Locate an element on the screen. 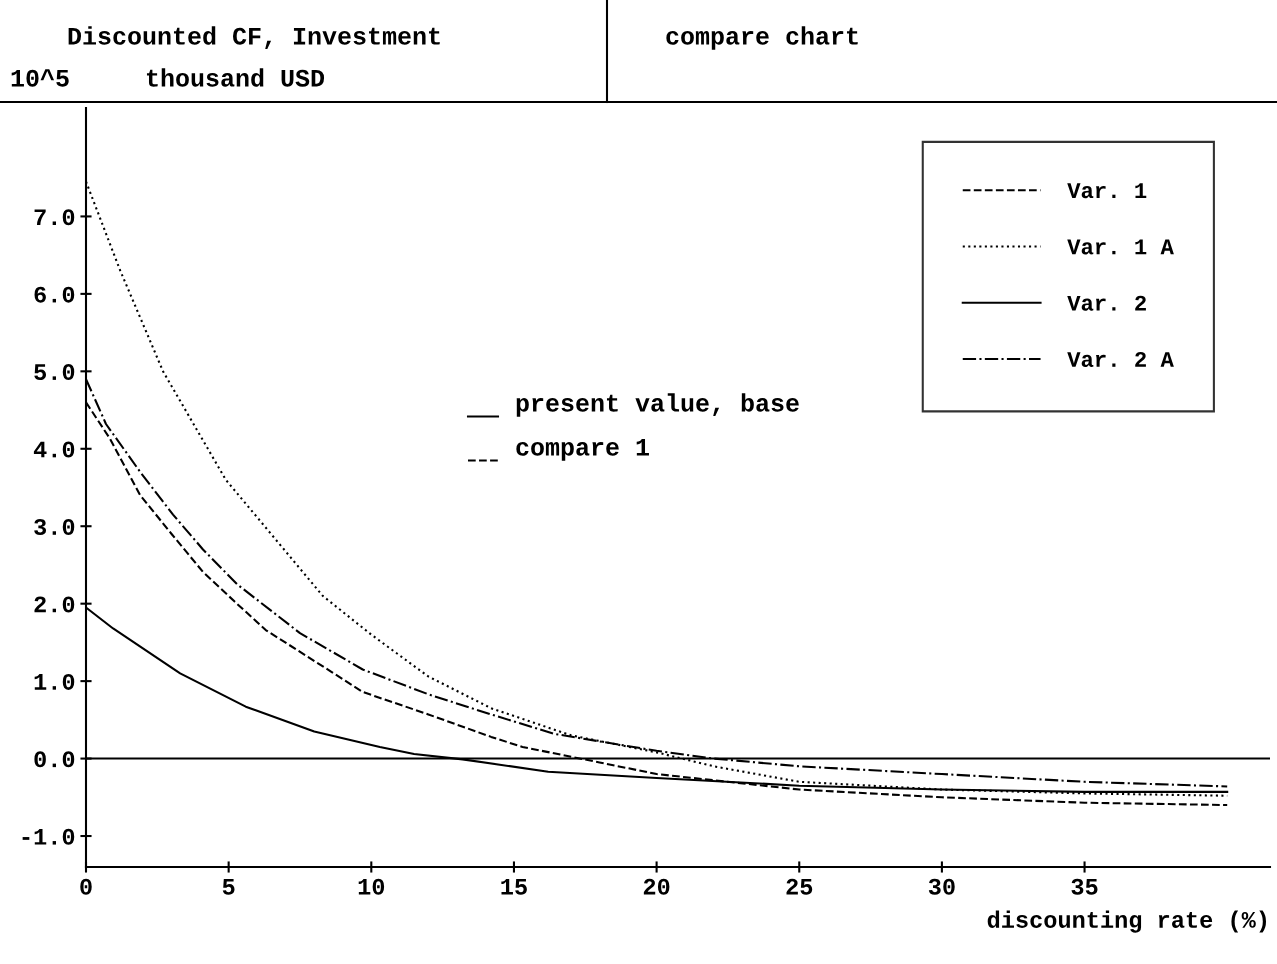 The height and width of the screenshot is (964, 1277). x-axis-title: discounting rate (%) is located at coordinates (1127, 921).